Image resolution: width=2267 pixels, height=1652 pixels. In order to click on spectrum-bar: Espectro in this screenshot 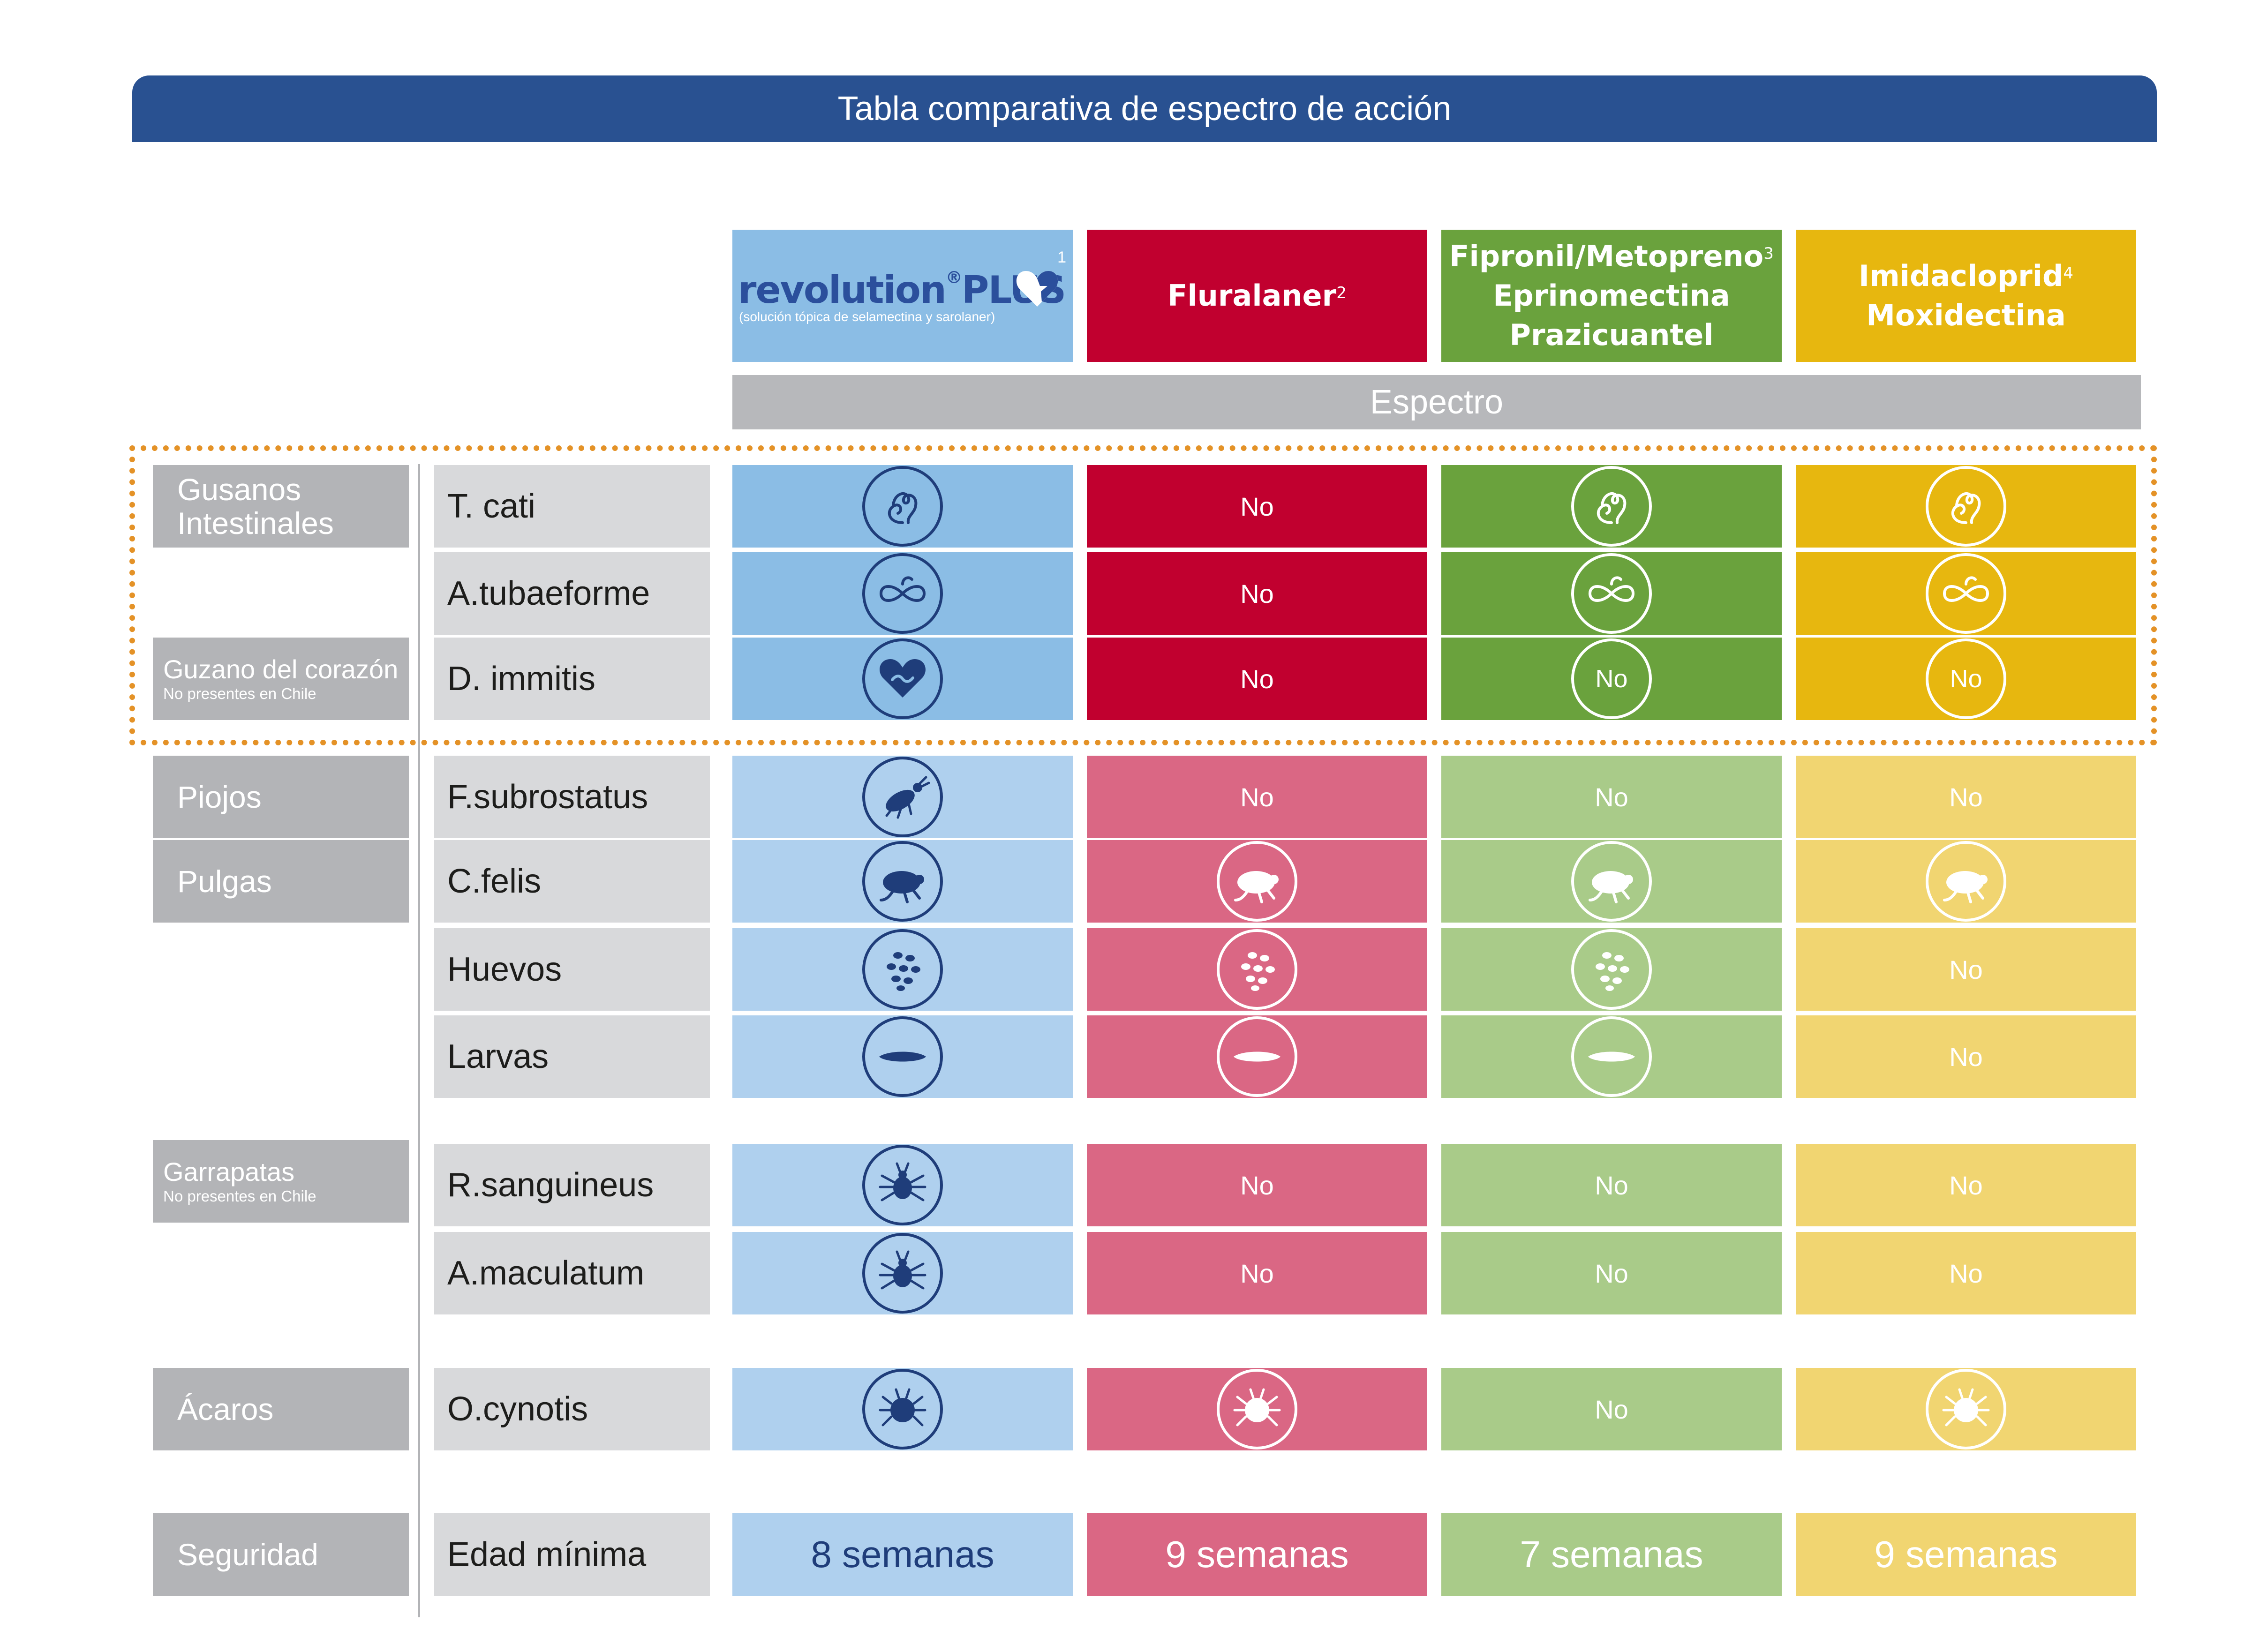, I will do `click(1436, 402)`.